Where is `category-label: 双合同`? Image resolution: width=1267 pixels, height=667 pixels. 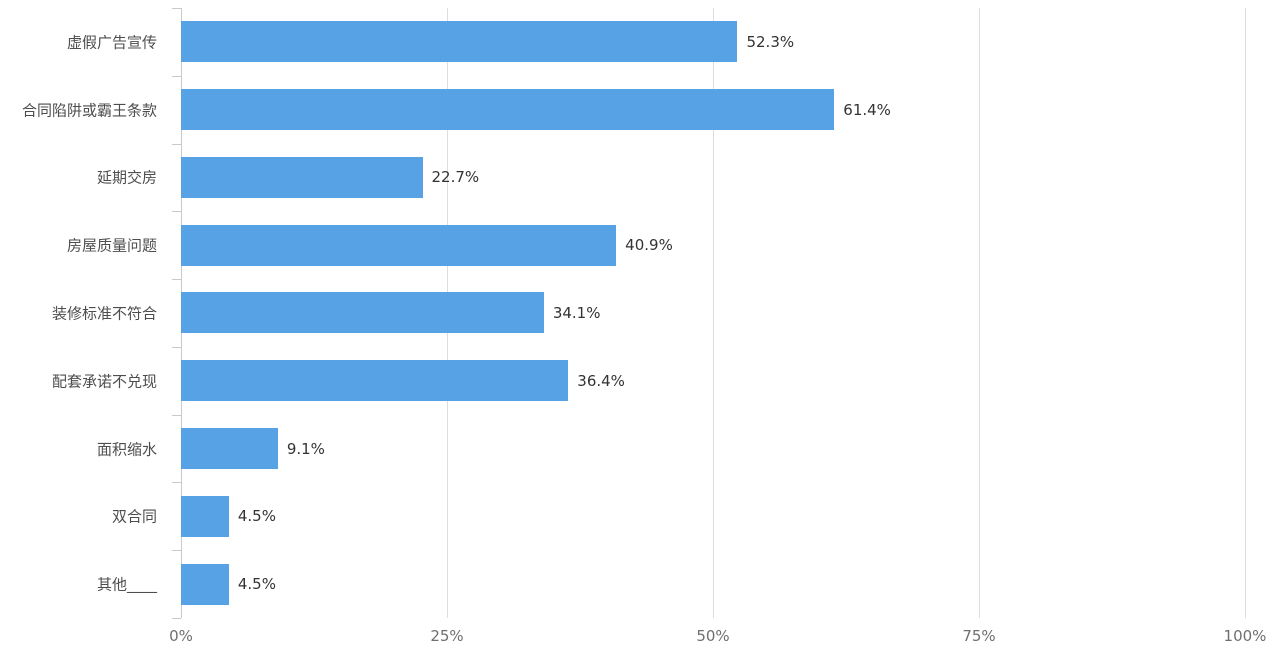 category-label: 双合同 is located at coordinates (134, 516).